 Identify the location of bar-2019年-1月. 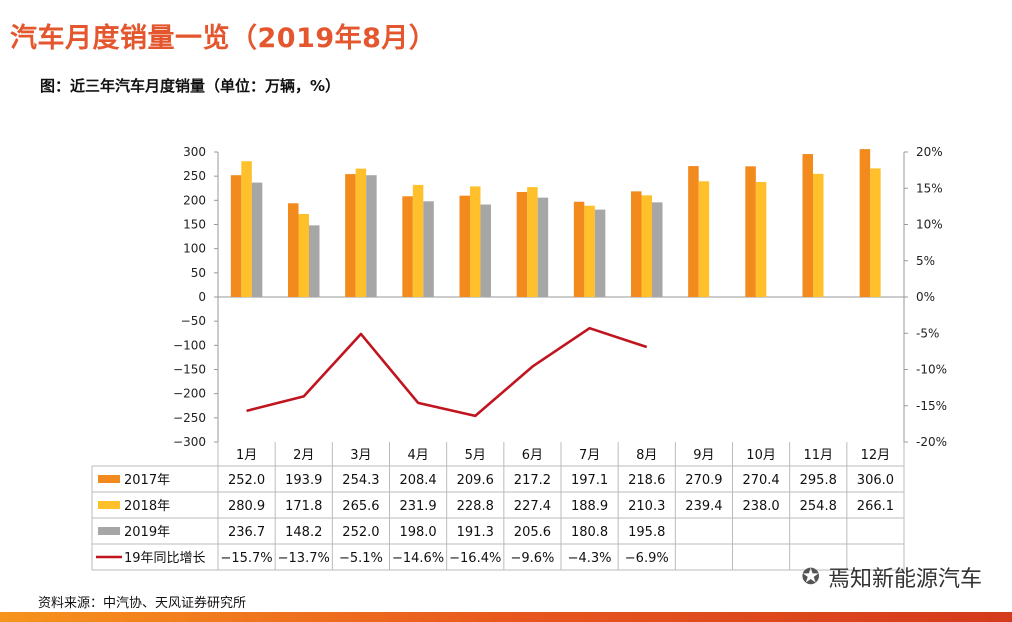
(257, 239).